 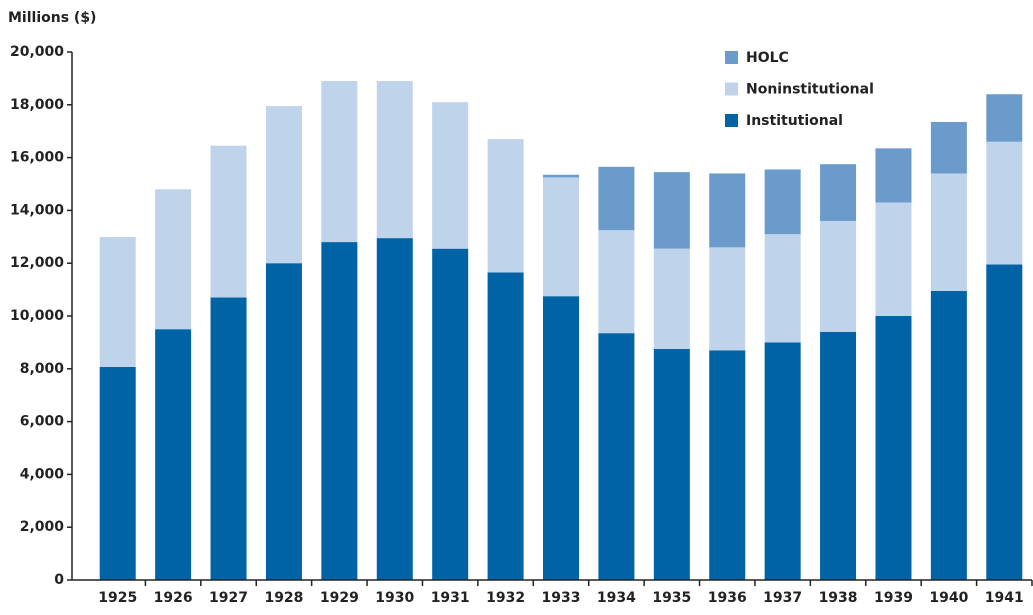 I want to click on legend-label: HOLC, so click(x=767, y=58).